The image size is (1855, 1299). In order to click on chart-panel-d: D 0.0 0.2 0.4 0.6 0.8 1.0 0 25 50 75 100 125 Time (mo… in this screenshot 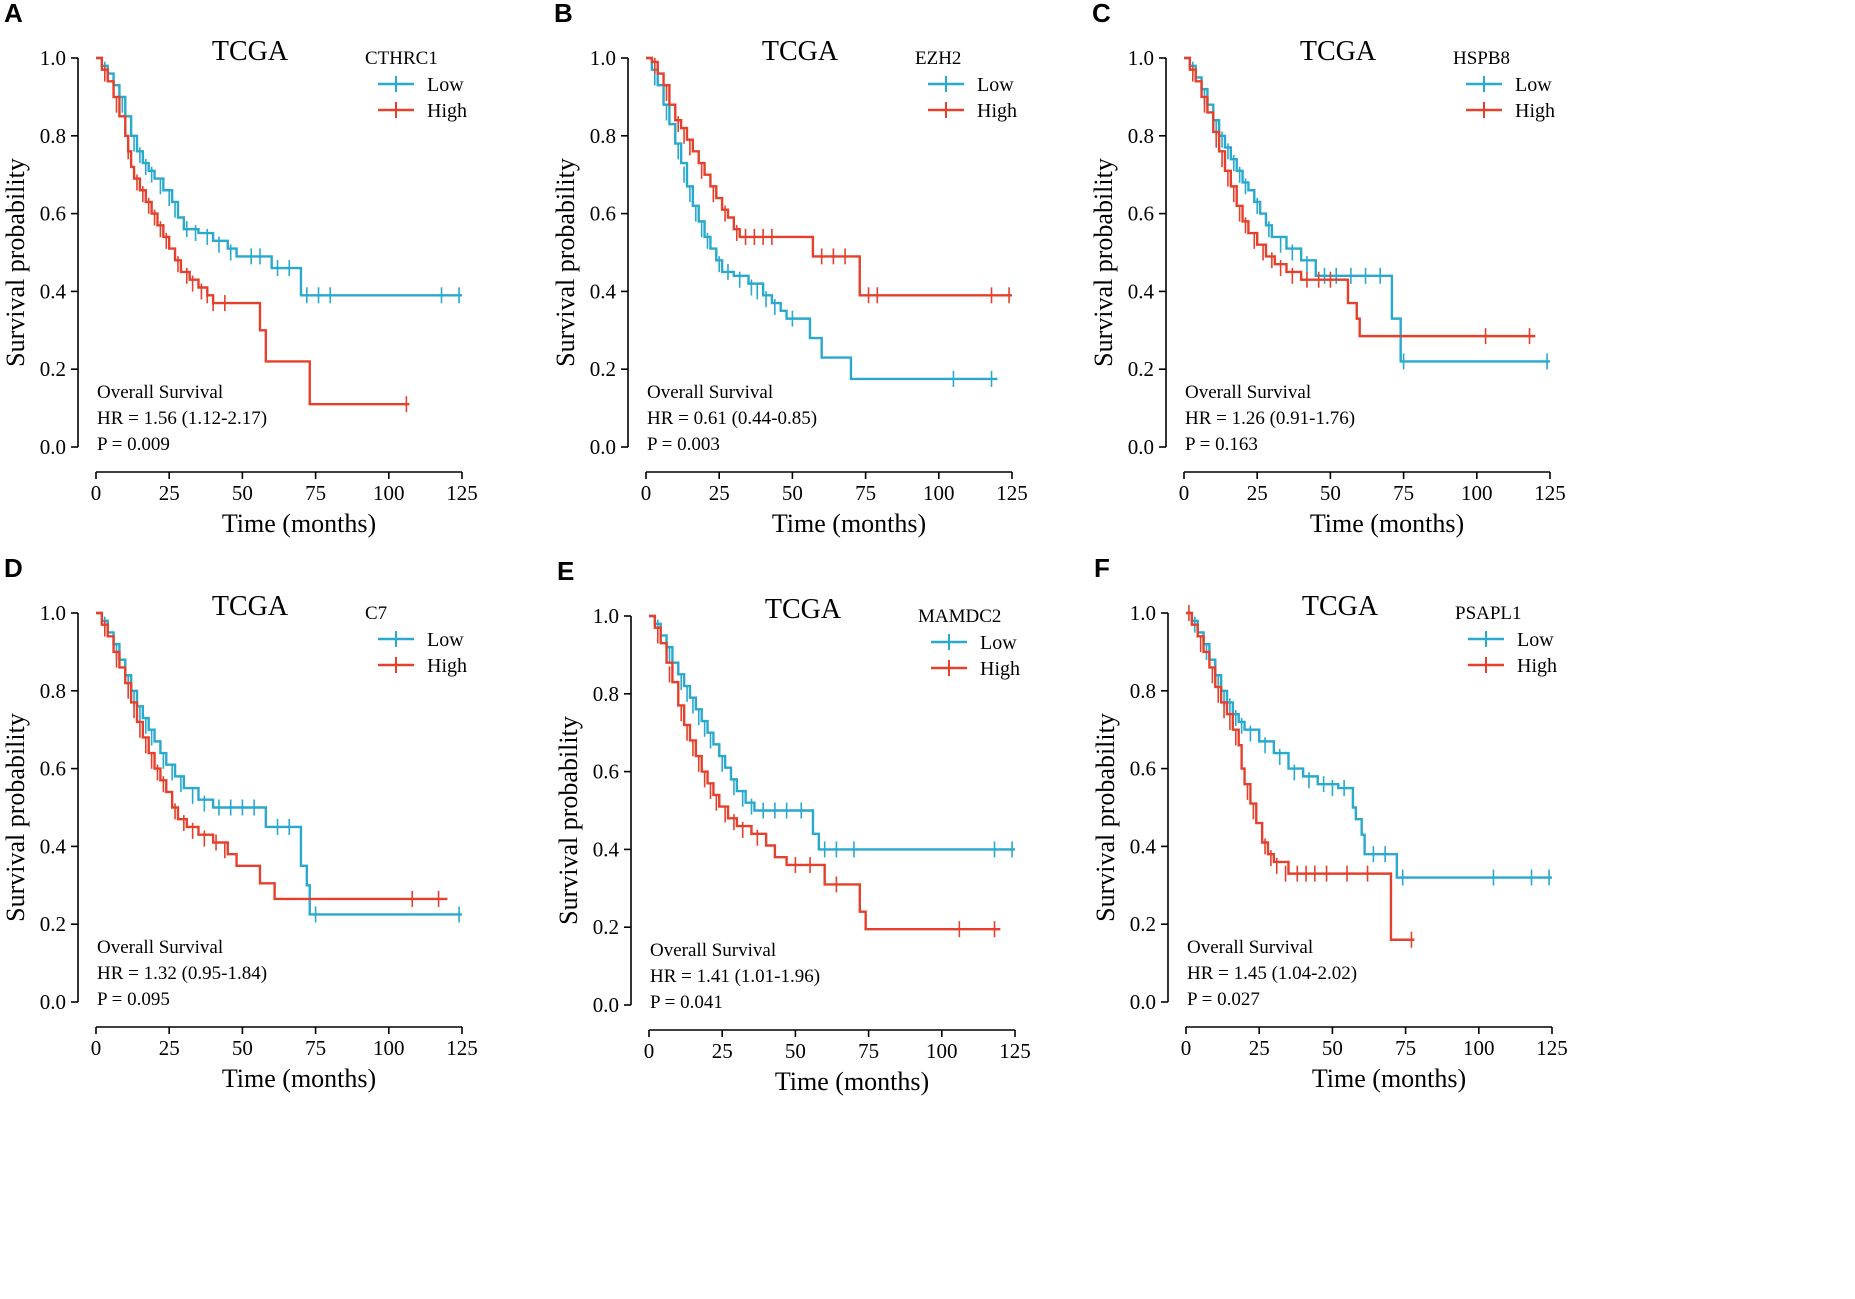, I will do `click(239, 823)`.